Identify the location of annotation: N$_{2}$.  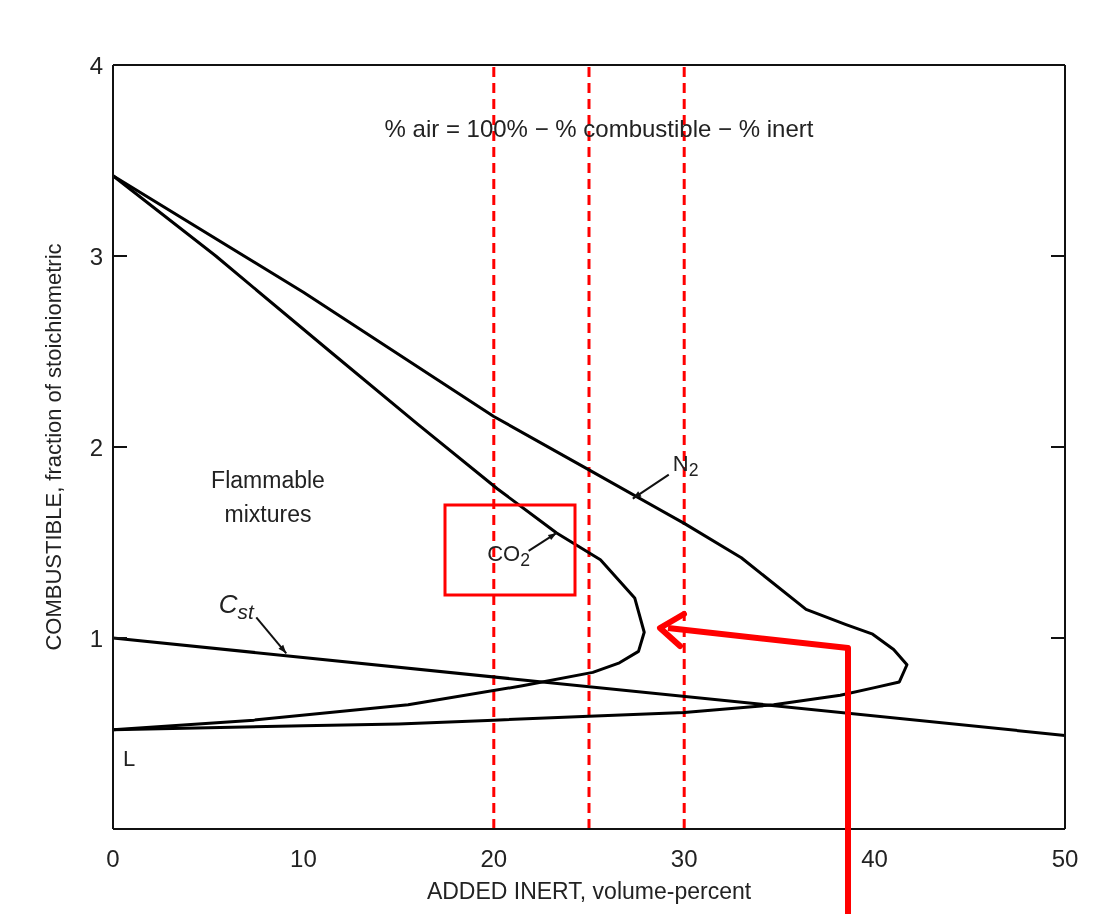
(685, 465).